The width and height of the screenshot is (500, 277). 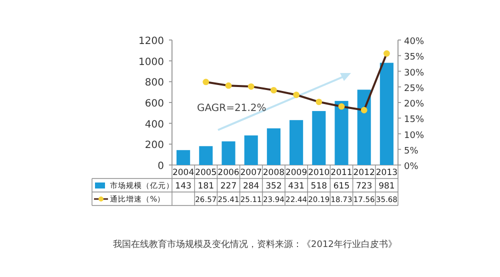 I want to click on data-label: 284, so click(x=251, y=187).